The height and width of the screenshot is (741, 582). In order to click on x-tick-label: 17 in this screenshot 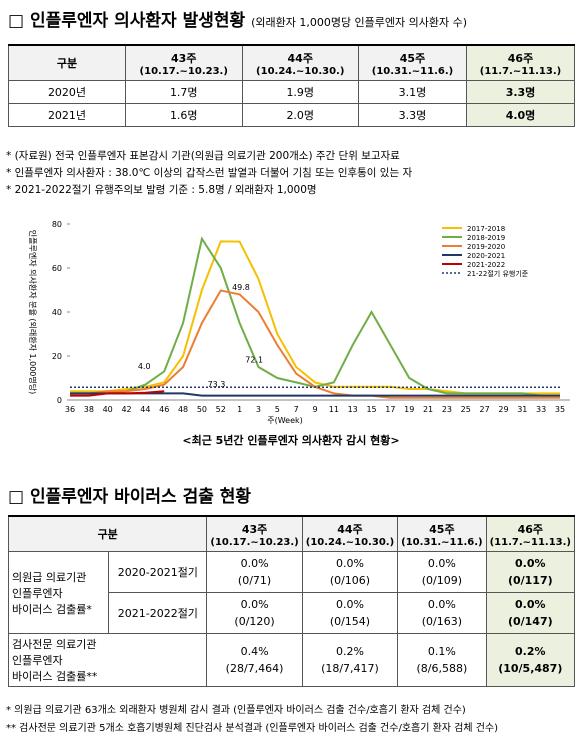, I will do `click(390, 409)`.